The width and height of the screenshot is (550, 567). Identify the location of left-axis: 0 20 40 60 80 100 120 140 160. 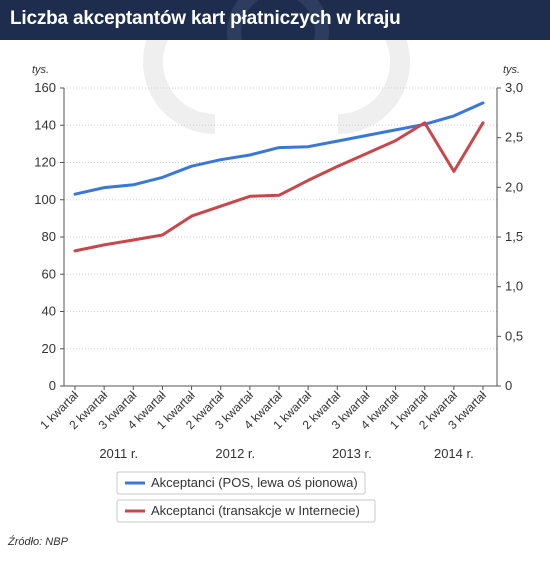
(49, 236).